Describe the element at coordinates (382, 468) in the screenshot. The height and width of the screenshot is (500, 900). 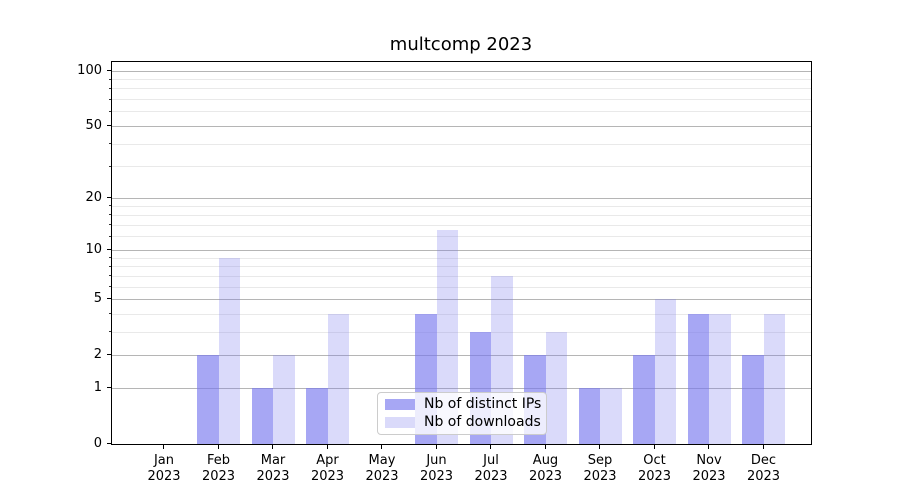
I see `x-axis-tick-label: May 2023` at that location.